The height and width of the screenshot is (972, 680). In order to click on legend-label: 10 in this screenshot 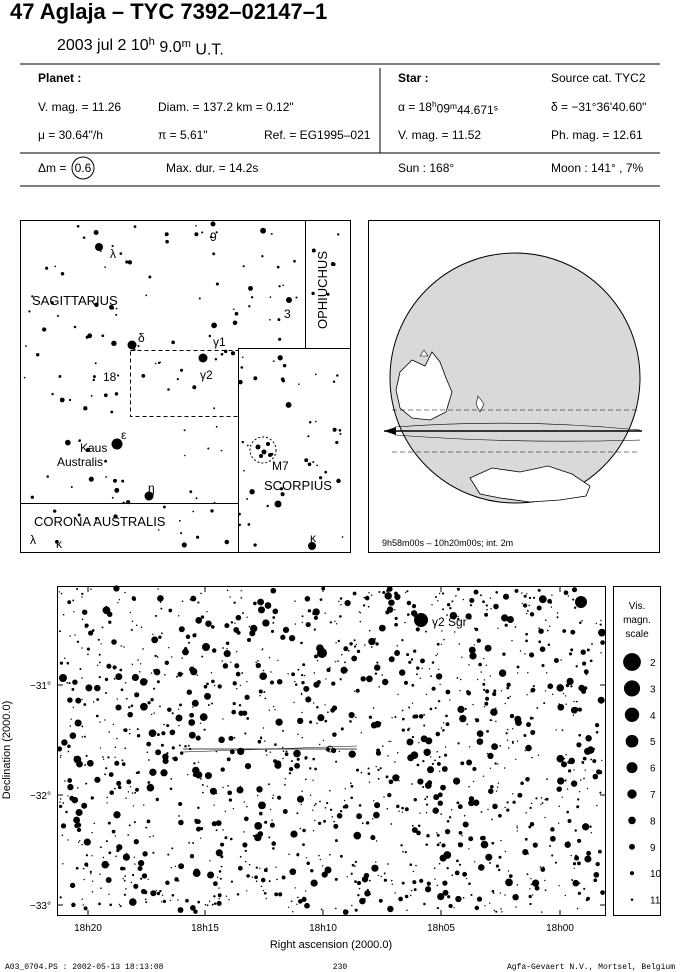, I will do `click(656, 874)`.